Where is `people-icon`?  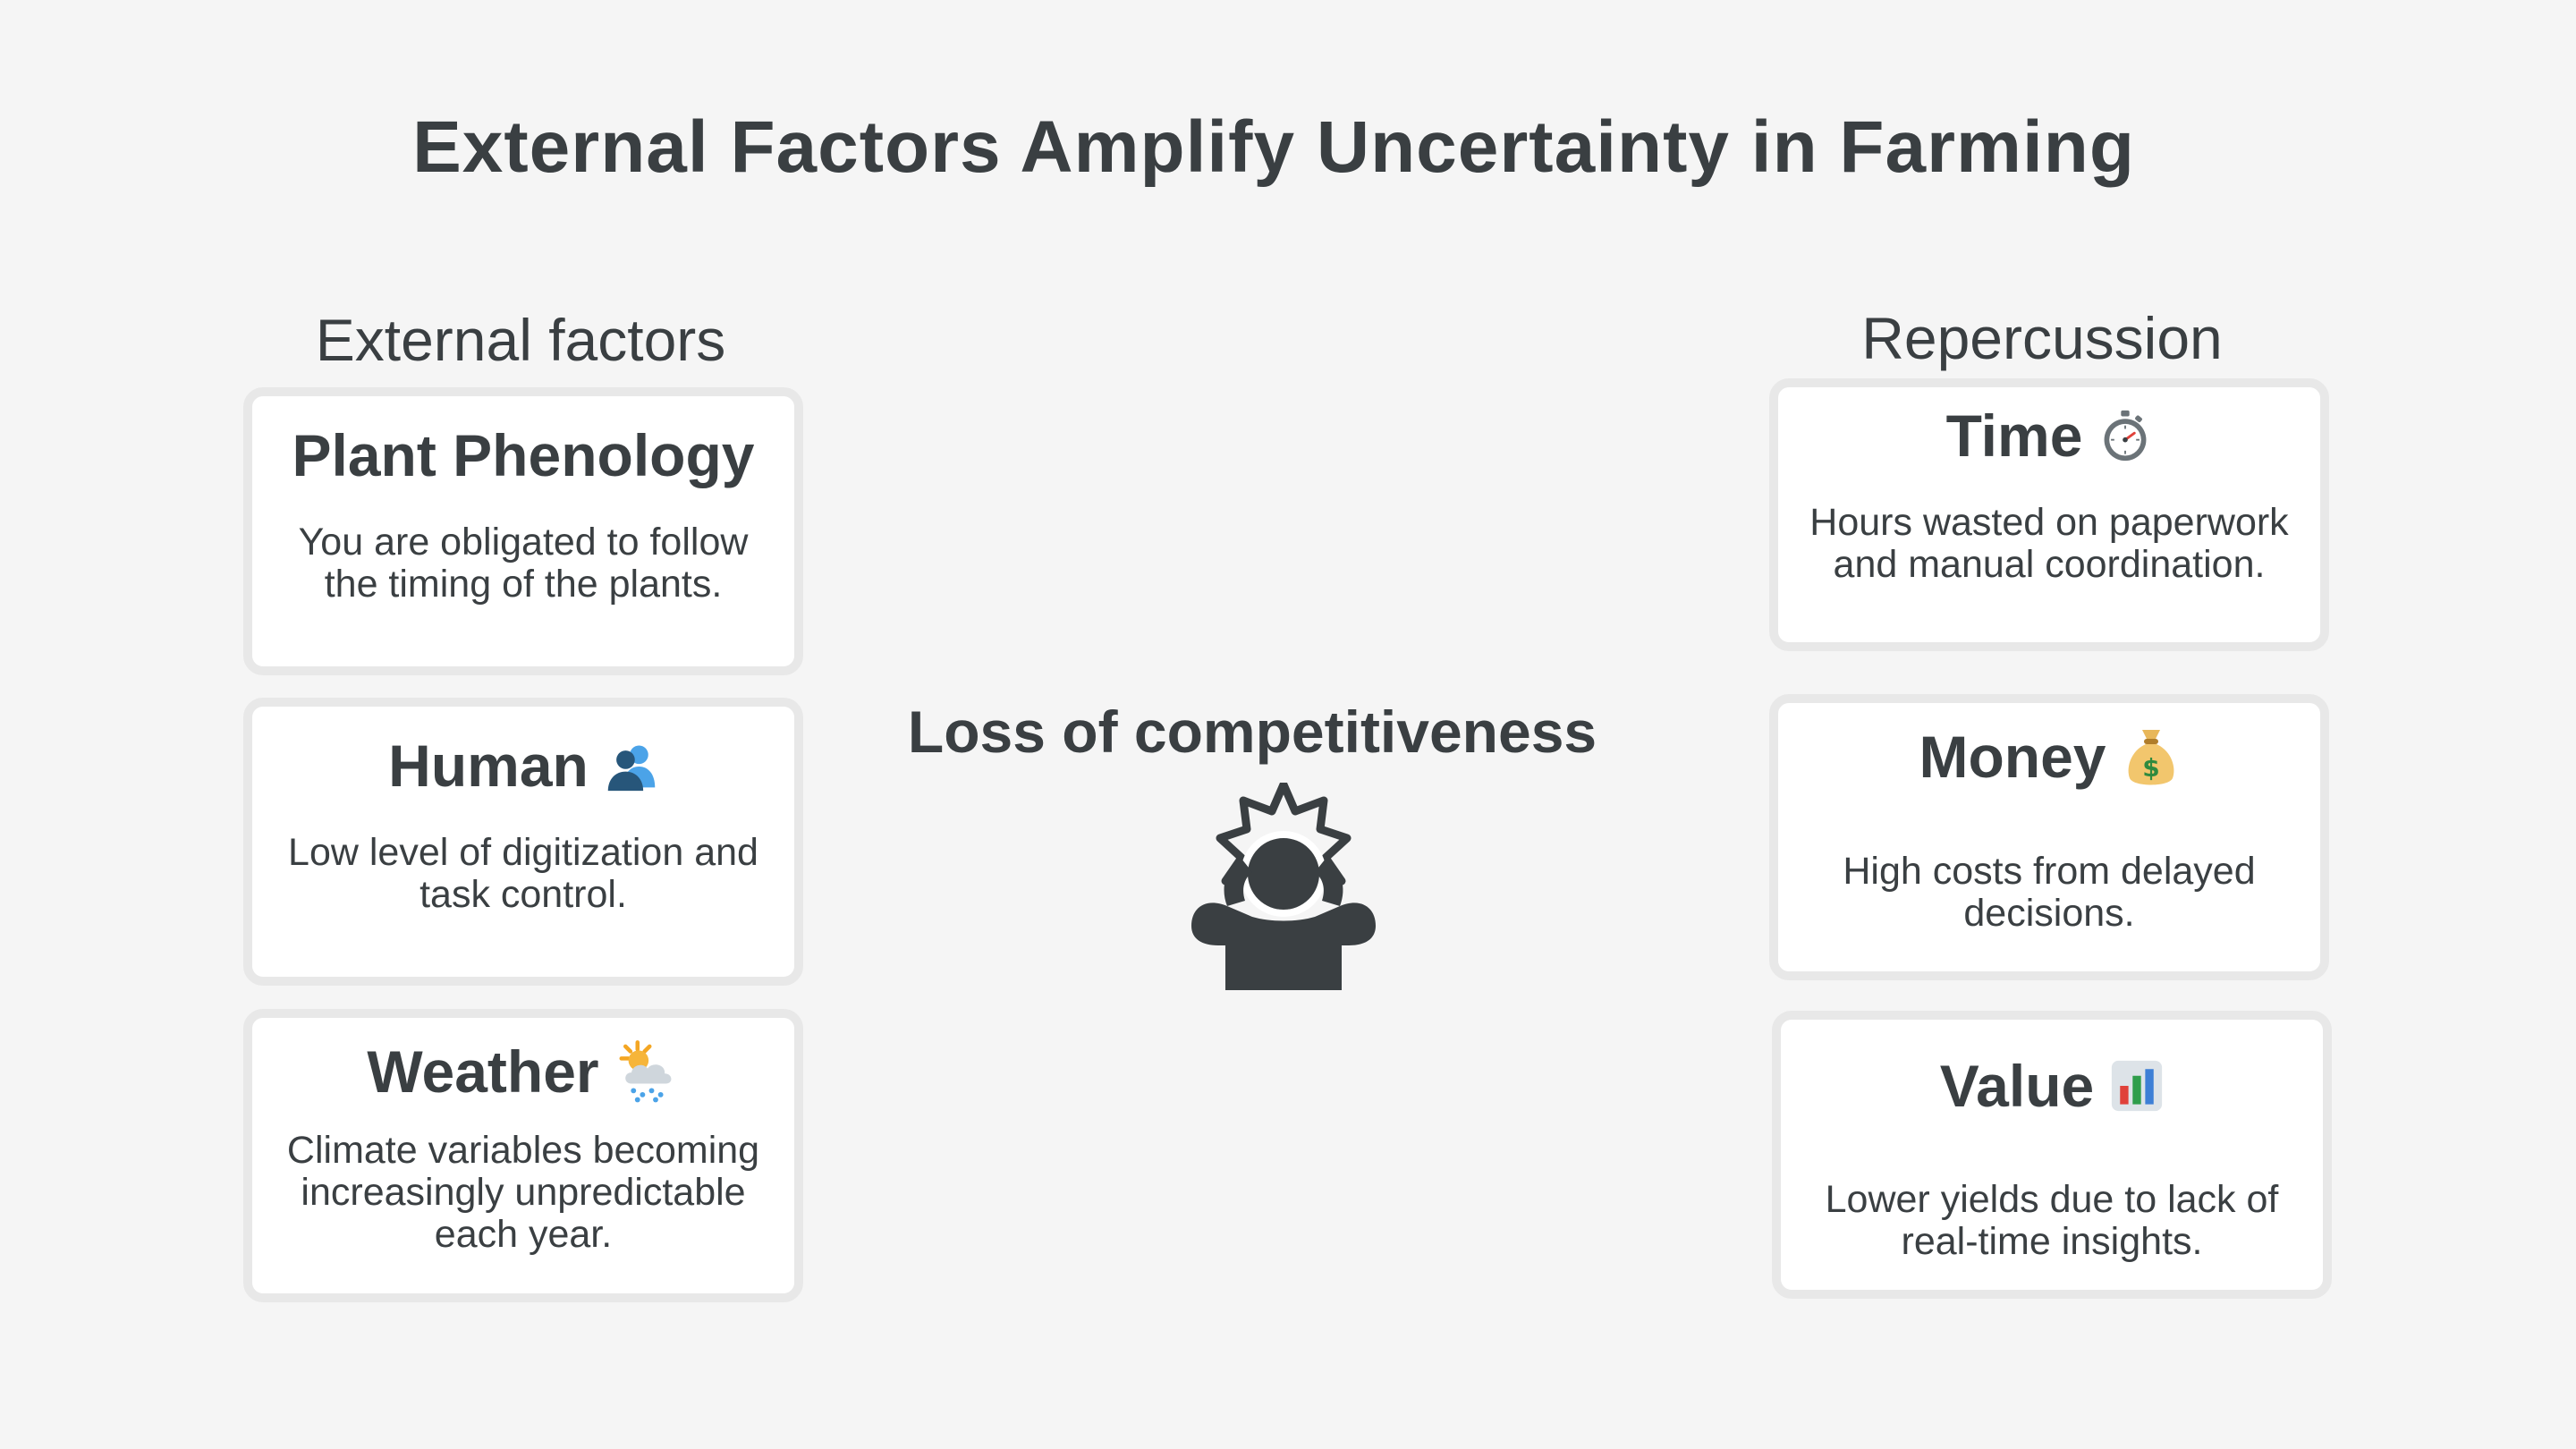
people-icon is located at coordinates (631, 768).